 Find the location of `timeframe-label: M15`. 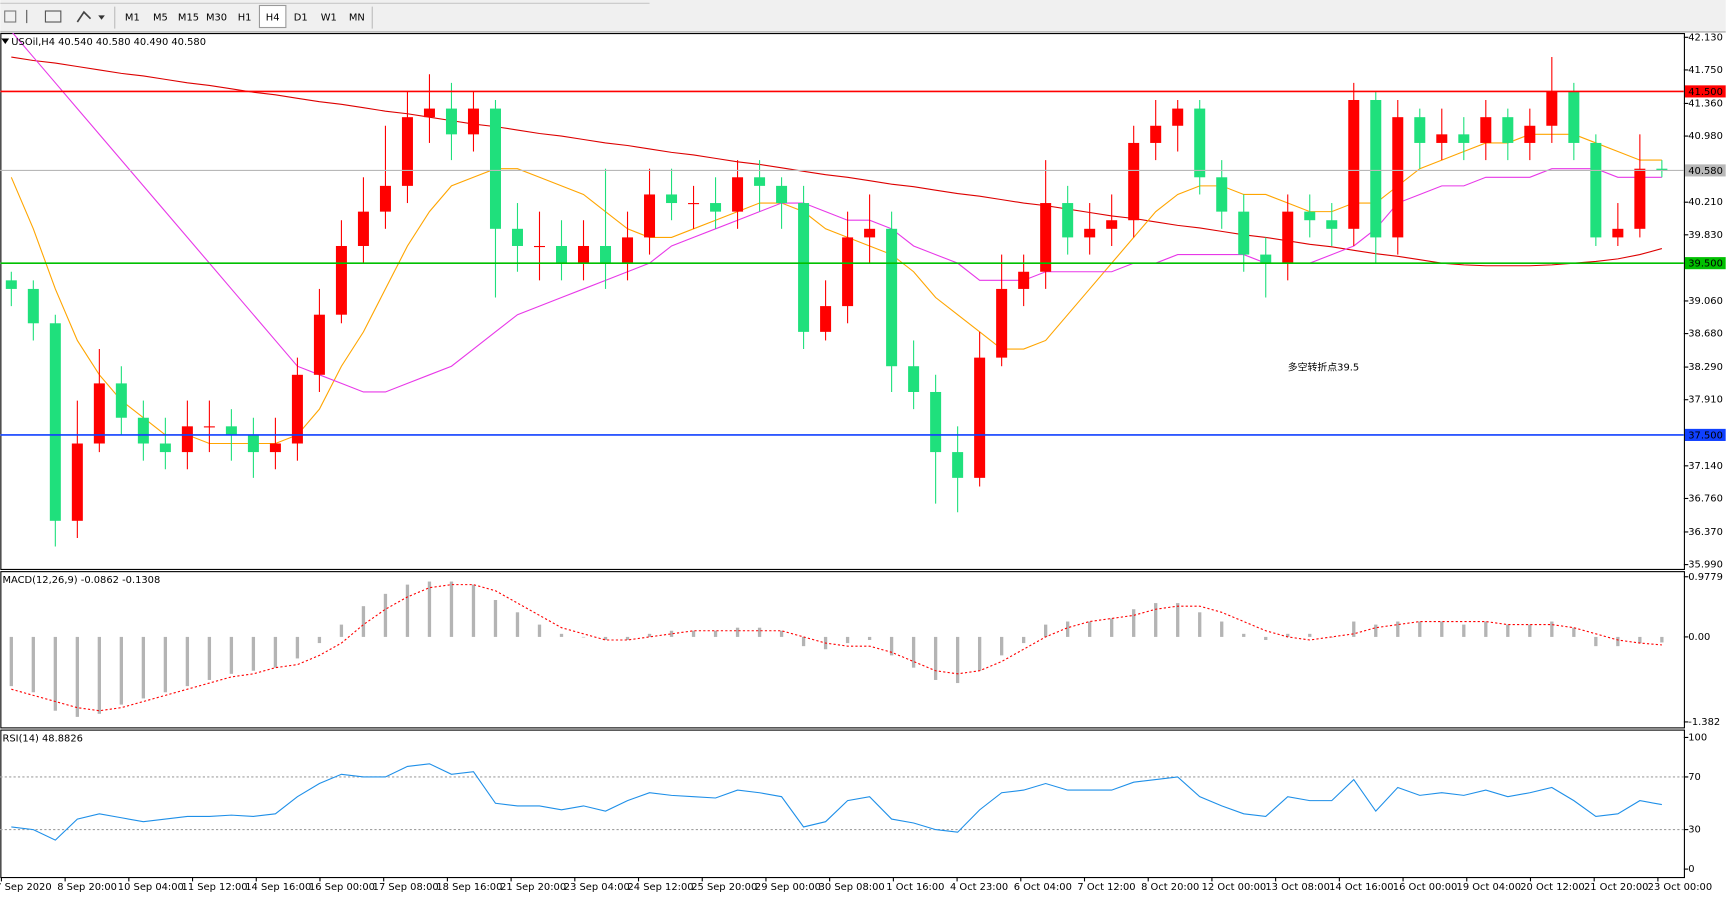

timeframe-label: M15 is located at coordinates (188, 18).